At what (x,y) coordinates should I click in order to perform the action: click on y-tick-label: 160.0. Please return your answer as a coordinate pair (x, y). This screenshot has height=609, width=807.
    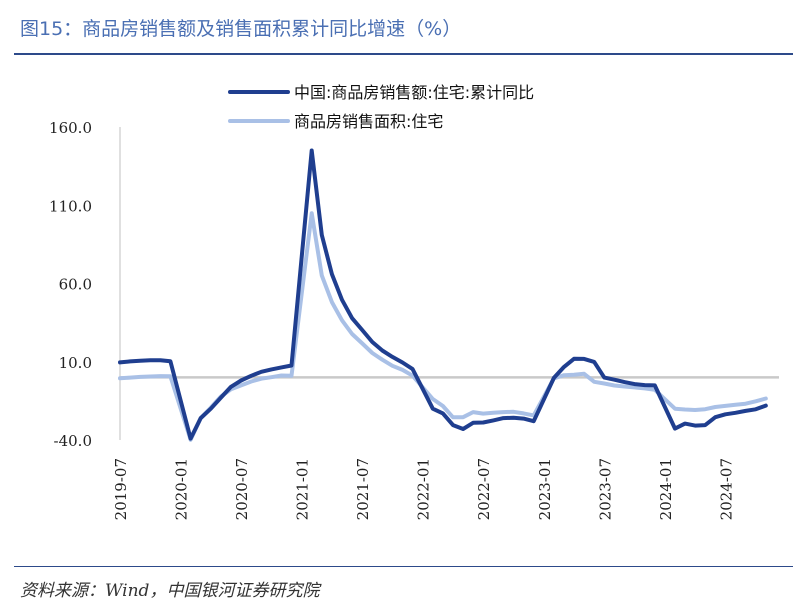
    Looking at the image, I should click on (70, 128).